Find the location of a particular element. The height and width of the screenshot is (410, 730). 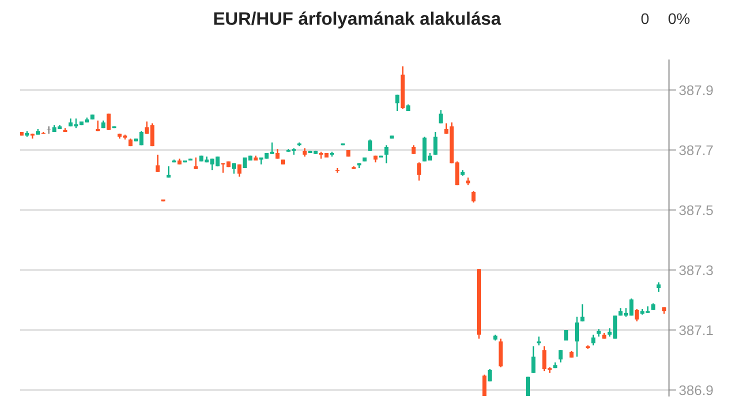

y-tick-label: 387.3 is located at coordinates (696, 270).